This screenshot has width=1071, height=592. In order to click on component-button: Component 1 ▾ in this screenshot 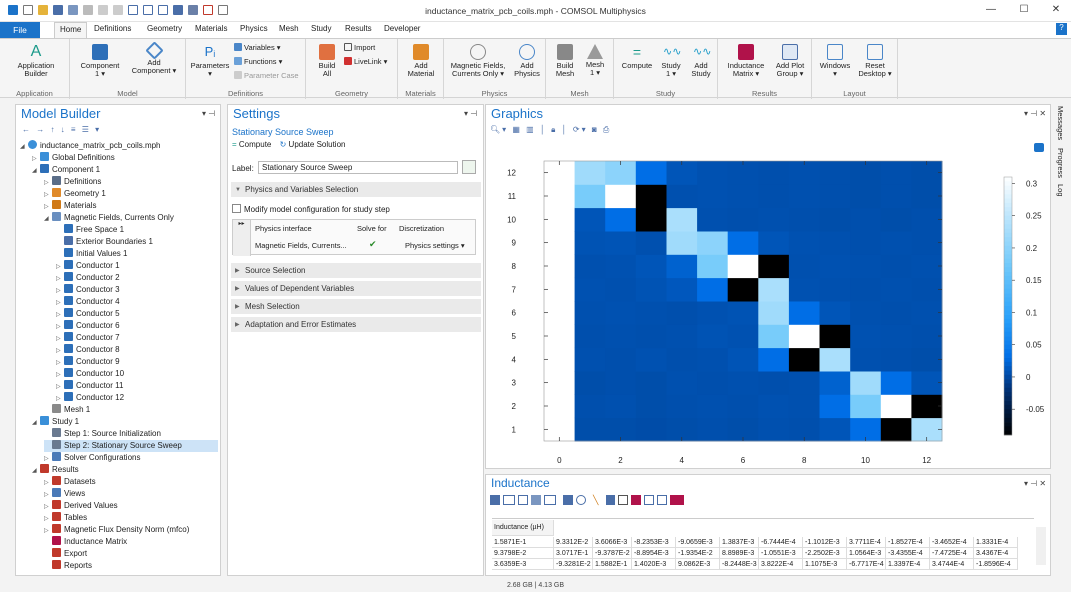, I will do `click(100, 61)`.